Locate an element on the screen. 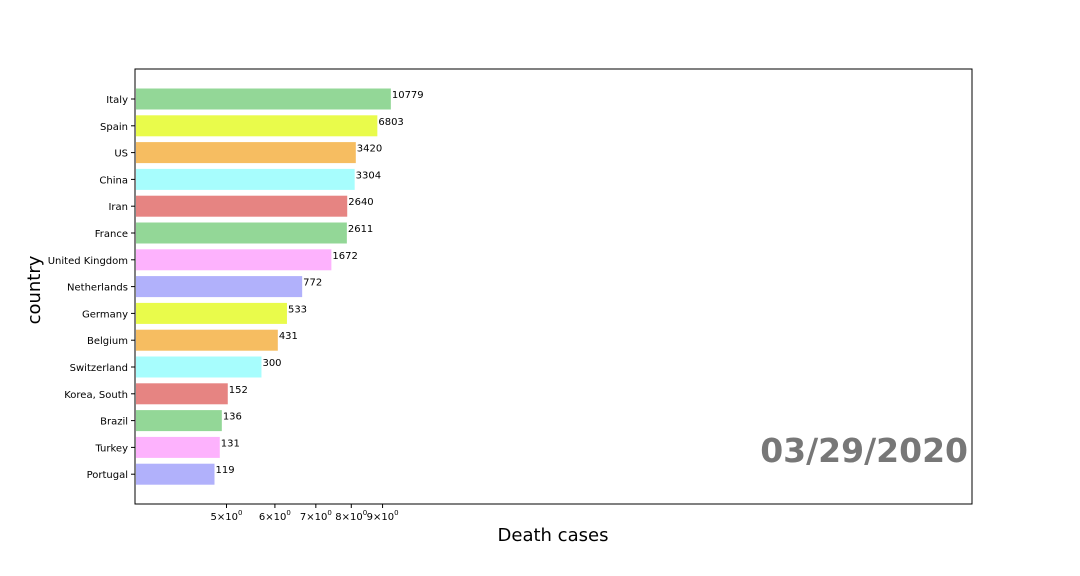  bar-france is located at coordinates (241, 233).